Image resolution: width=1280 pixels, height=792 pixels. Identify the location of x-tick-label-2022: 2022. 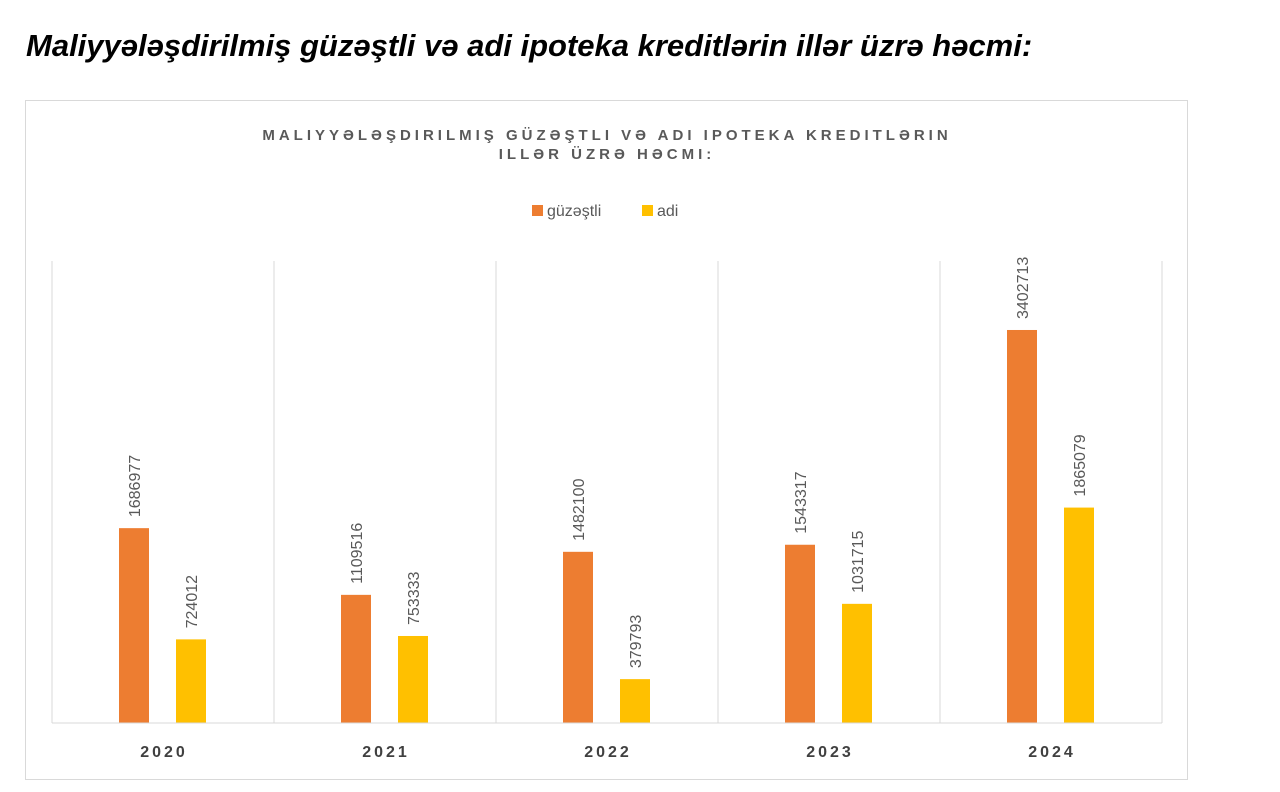
(608, 752).